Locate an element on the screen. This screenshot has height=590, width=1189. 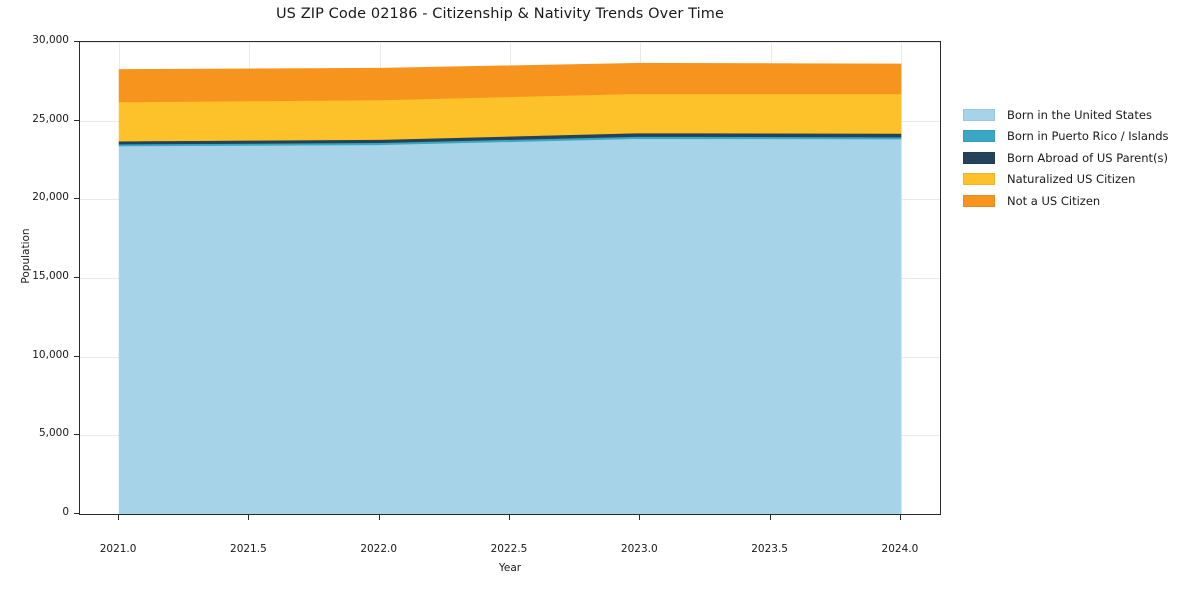
legend-item: Born in Puerto Rico / Islands is located at coordinates (1066, 137).